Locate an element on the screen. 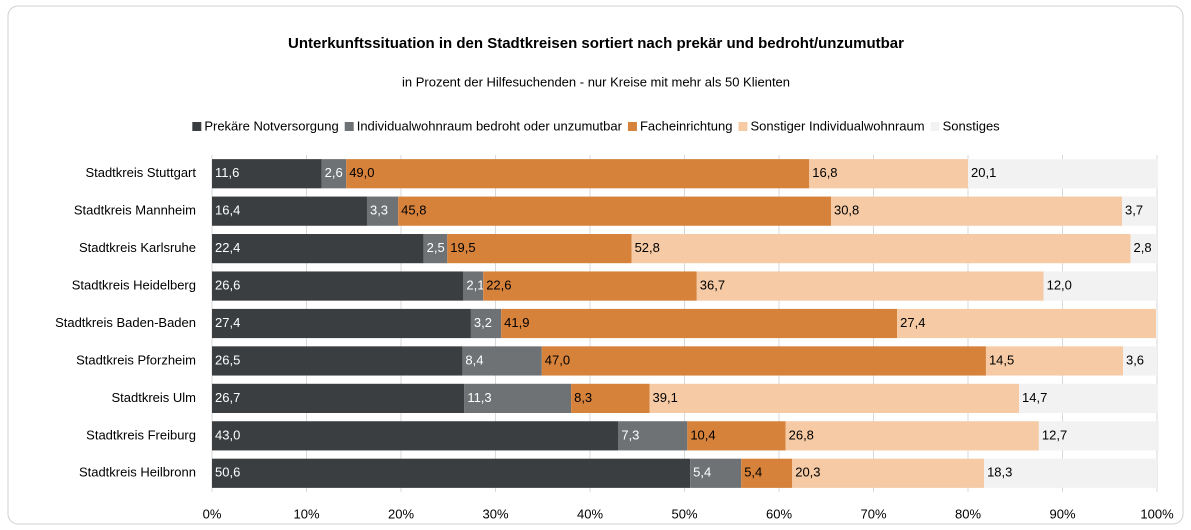 The width and height of the screenshot is (1191, 530). data-label: 22,4 is located at coordinates (227, 247).